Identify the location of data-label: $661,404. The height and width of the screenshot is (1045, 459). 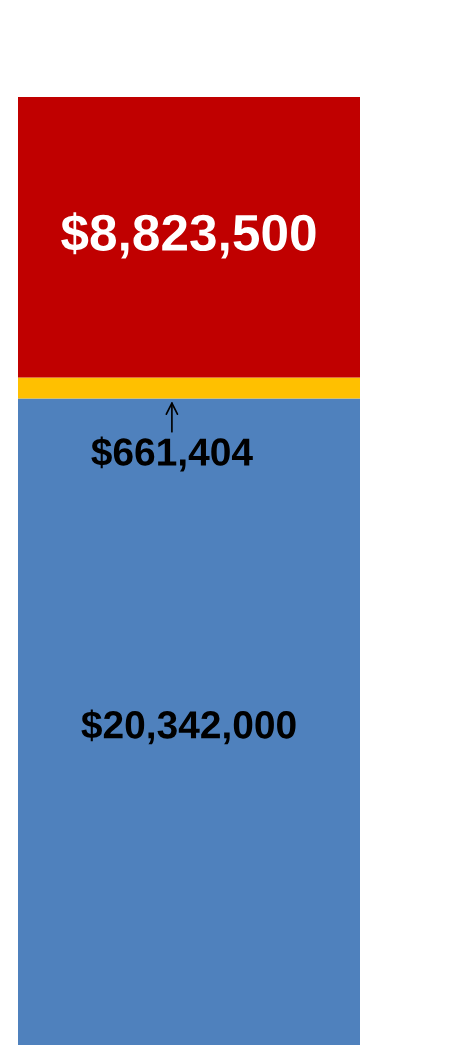
(172, 454).